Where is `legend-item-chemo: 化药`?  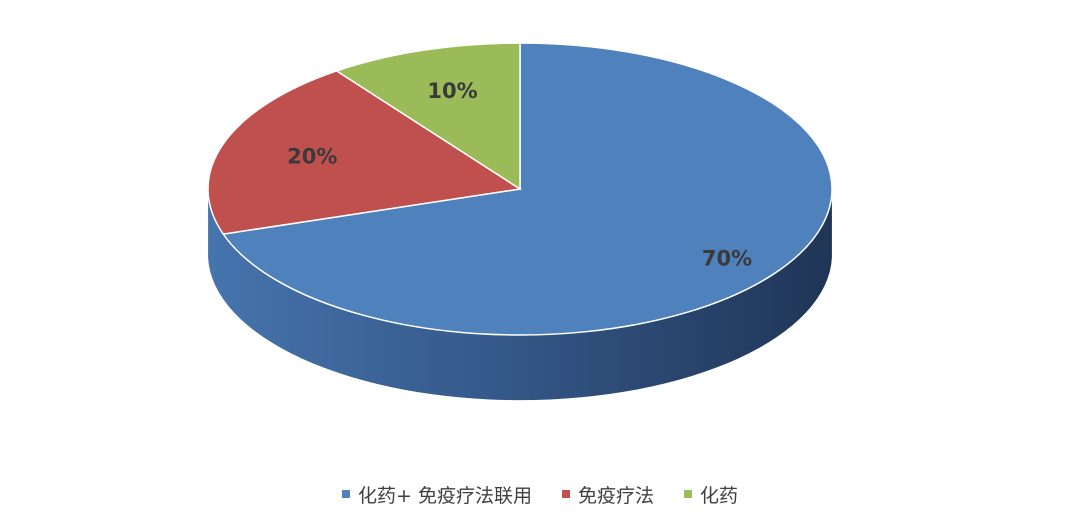
legend-item-chemo: 化药 is located at coordinates (710, 494).